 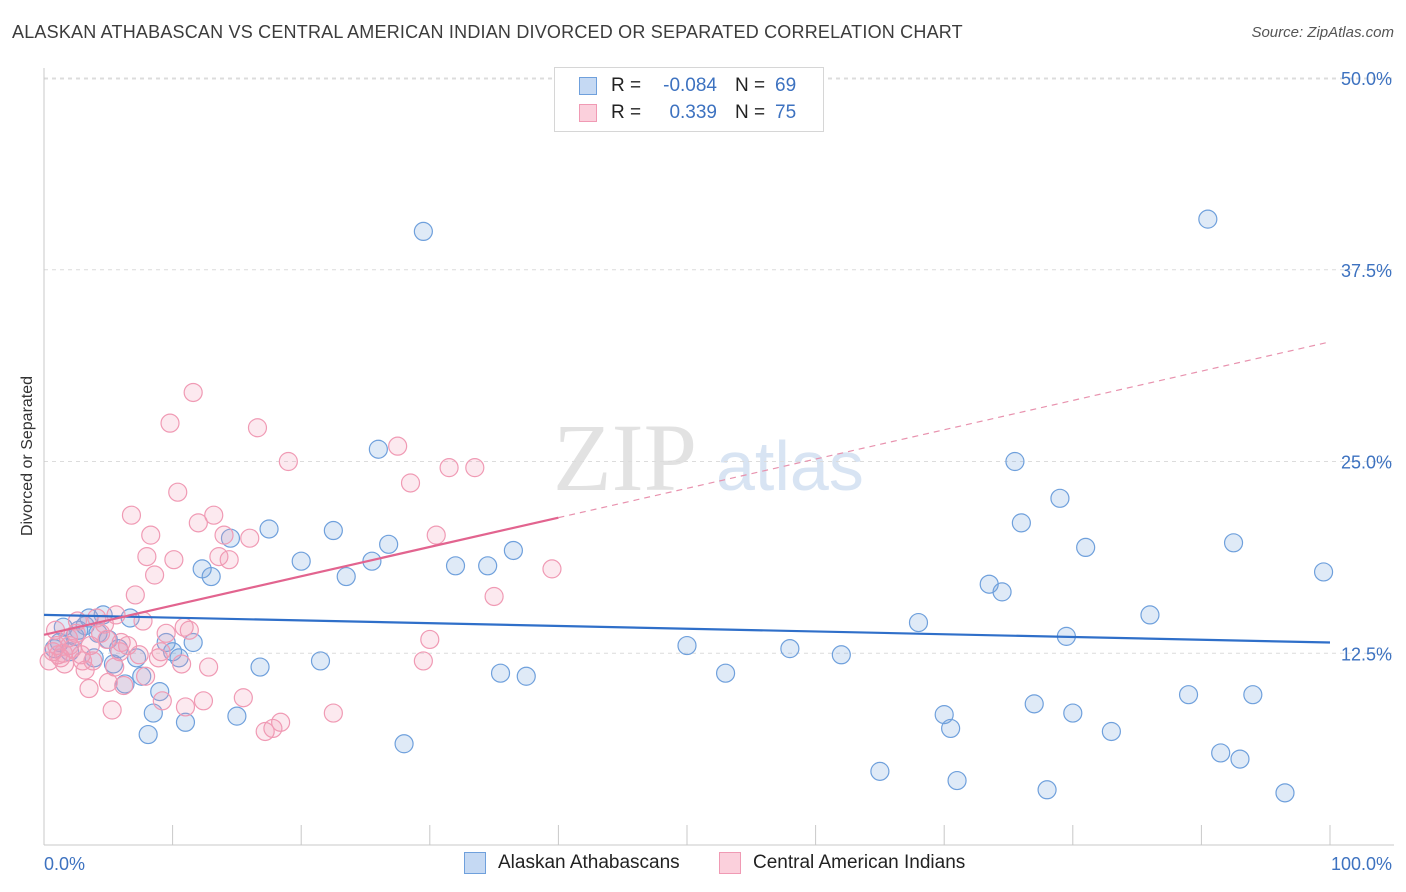 I want to click on y-tick-label: 37.5%, so click(x=1366, y=271).